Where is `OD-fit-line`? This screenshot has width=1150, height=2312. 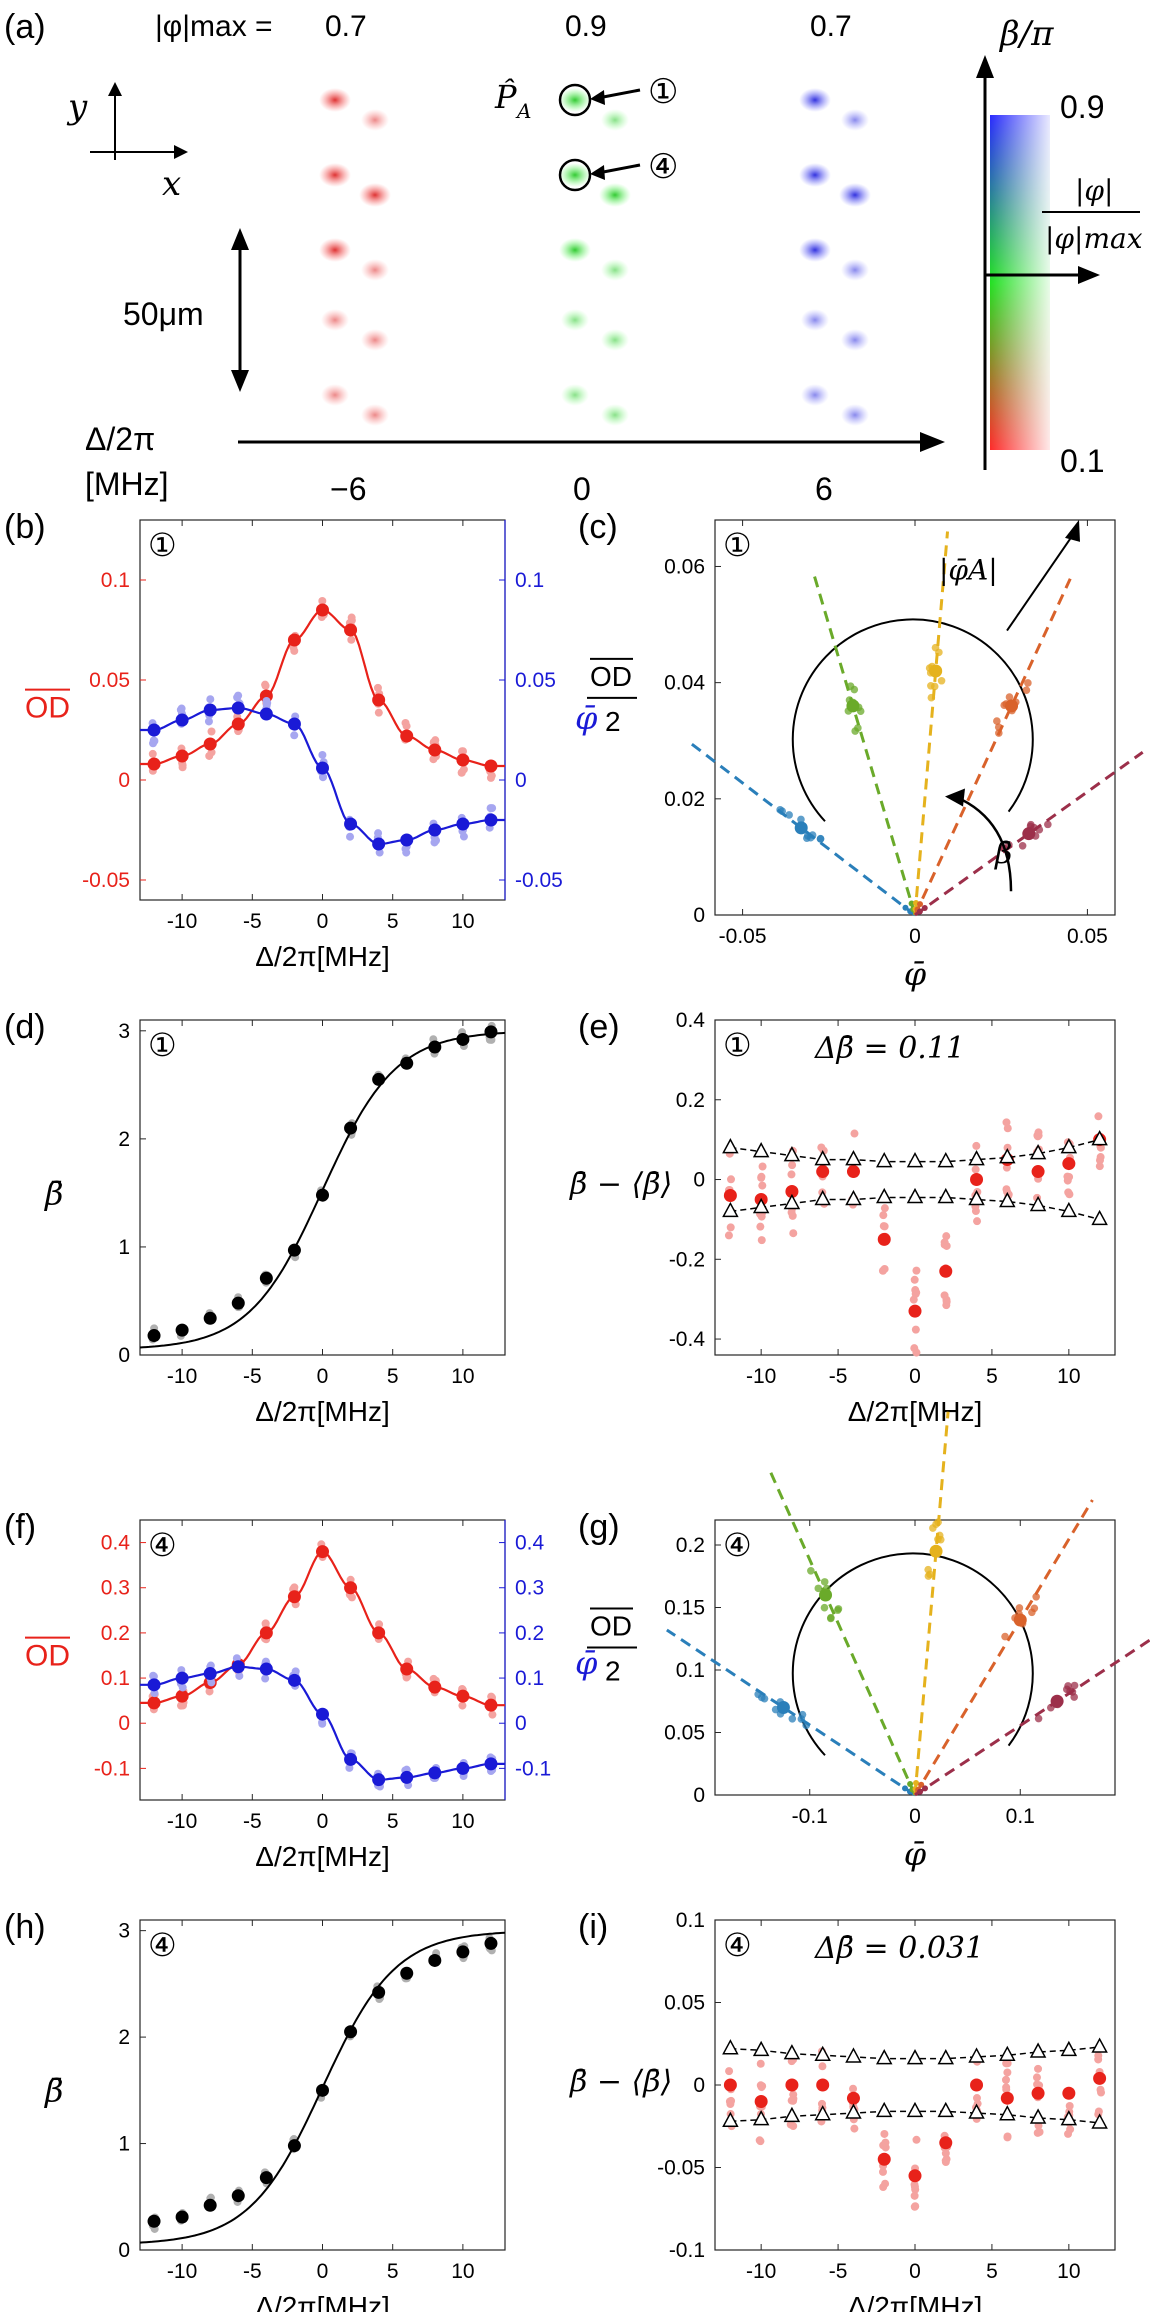
OD-fit-line is located at coordinates (322, 688).